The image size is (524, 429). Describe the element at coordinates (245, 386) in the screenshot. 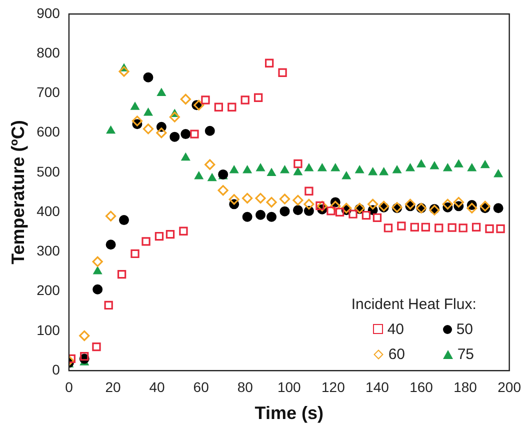

I see `x-tick-label: 80` at that location.